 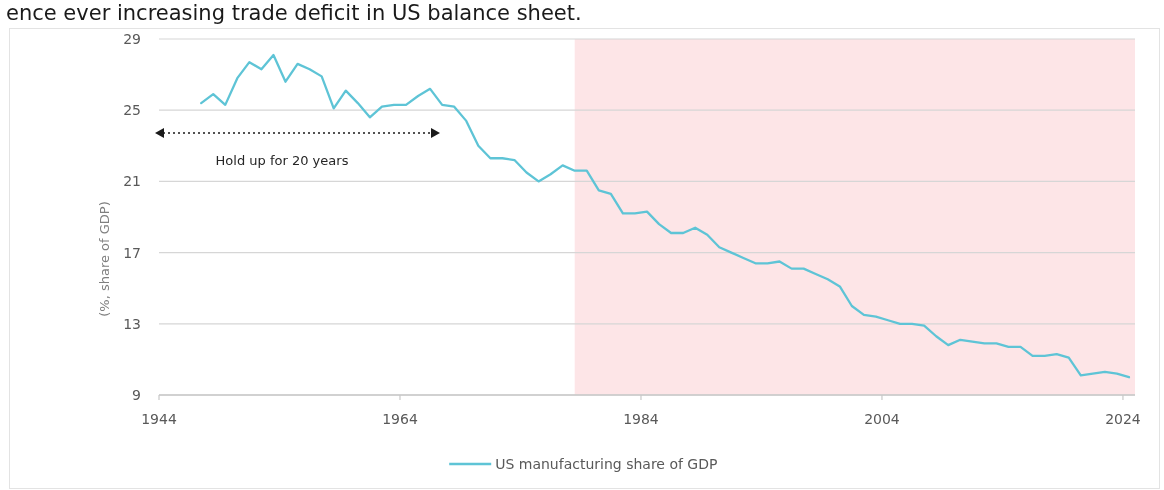 I want to click on y-tick-label: 9, so click(x=136, y=395).